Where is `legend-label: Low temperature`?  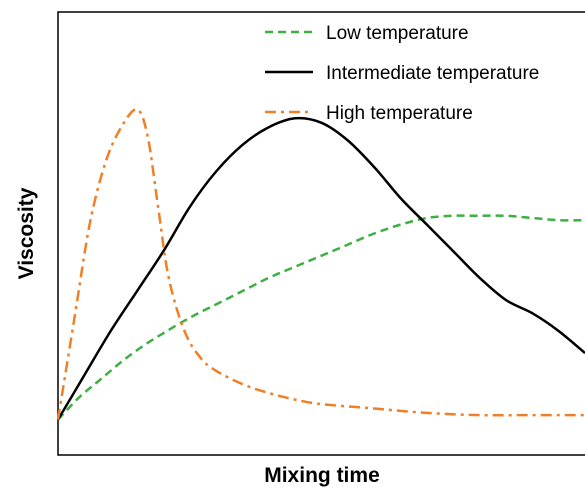 legend-label: Low temperature is located at coordinates (397, 33).